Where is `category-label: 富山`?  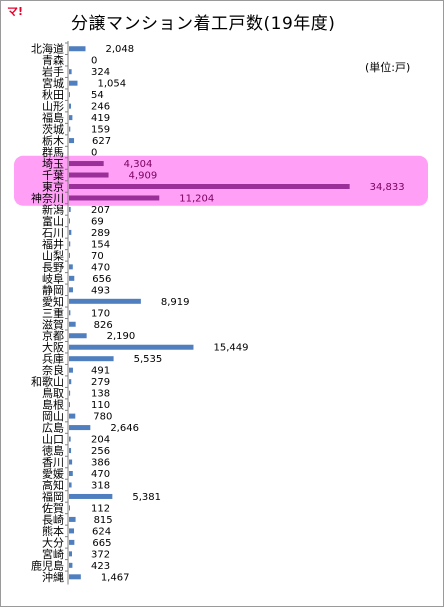
category-label: 富山 is located at coordinates (53, 221).